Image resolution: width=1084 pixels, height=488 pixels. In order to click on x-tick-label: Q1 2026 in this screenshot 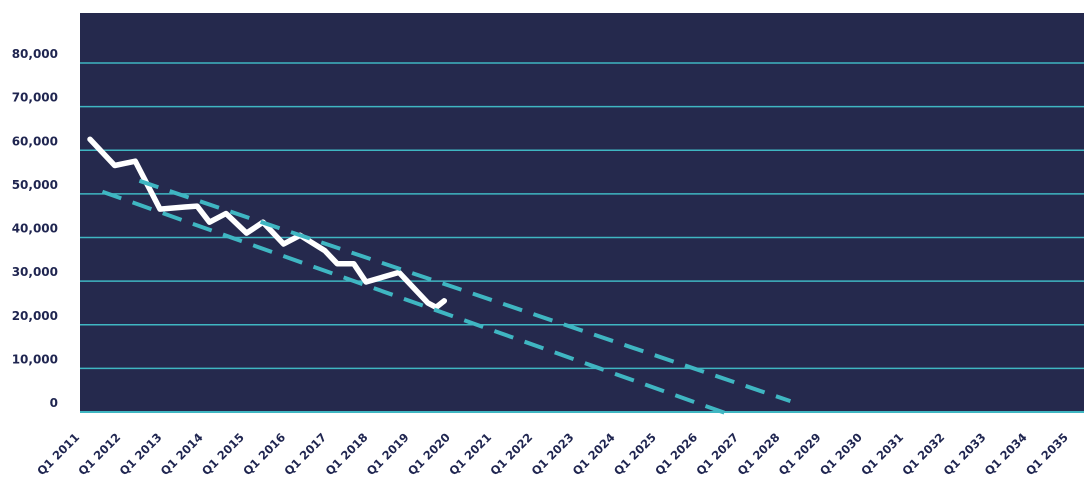, I will do `click(676, 454)`.